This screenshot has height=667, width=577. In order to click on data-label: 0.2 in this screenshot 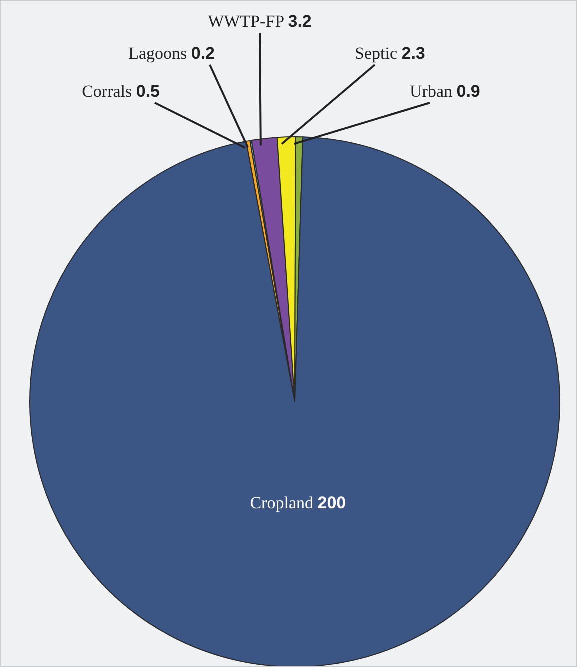, I will do `click(203, 53)`.